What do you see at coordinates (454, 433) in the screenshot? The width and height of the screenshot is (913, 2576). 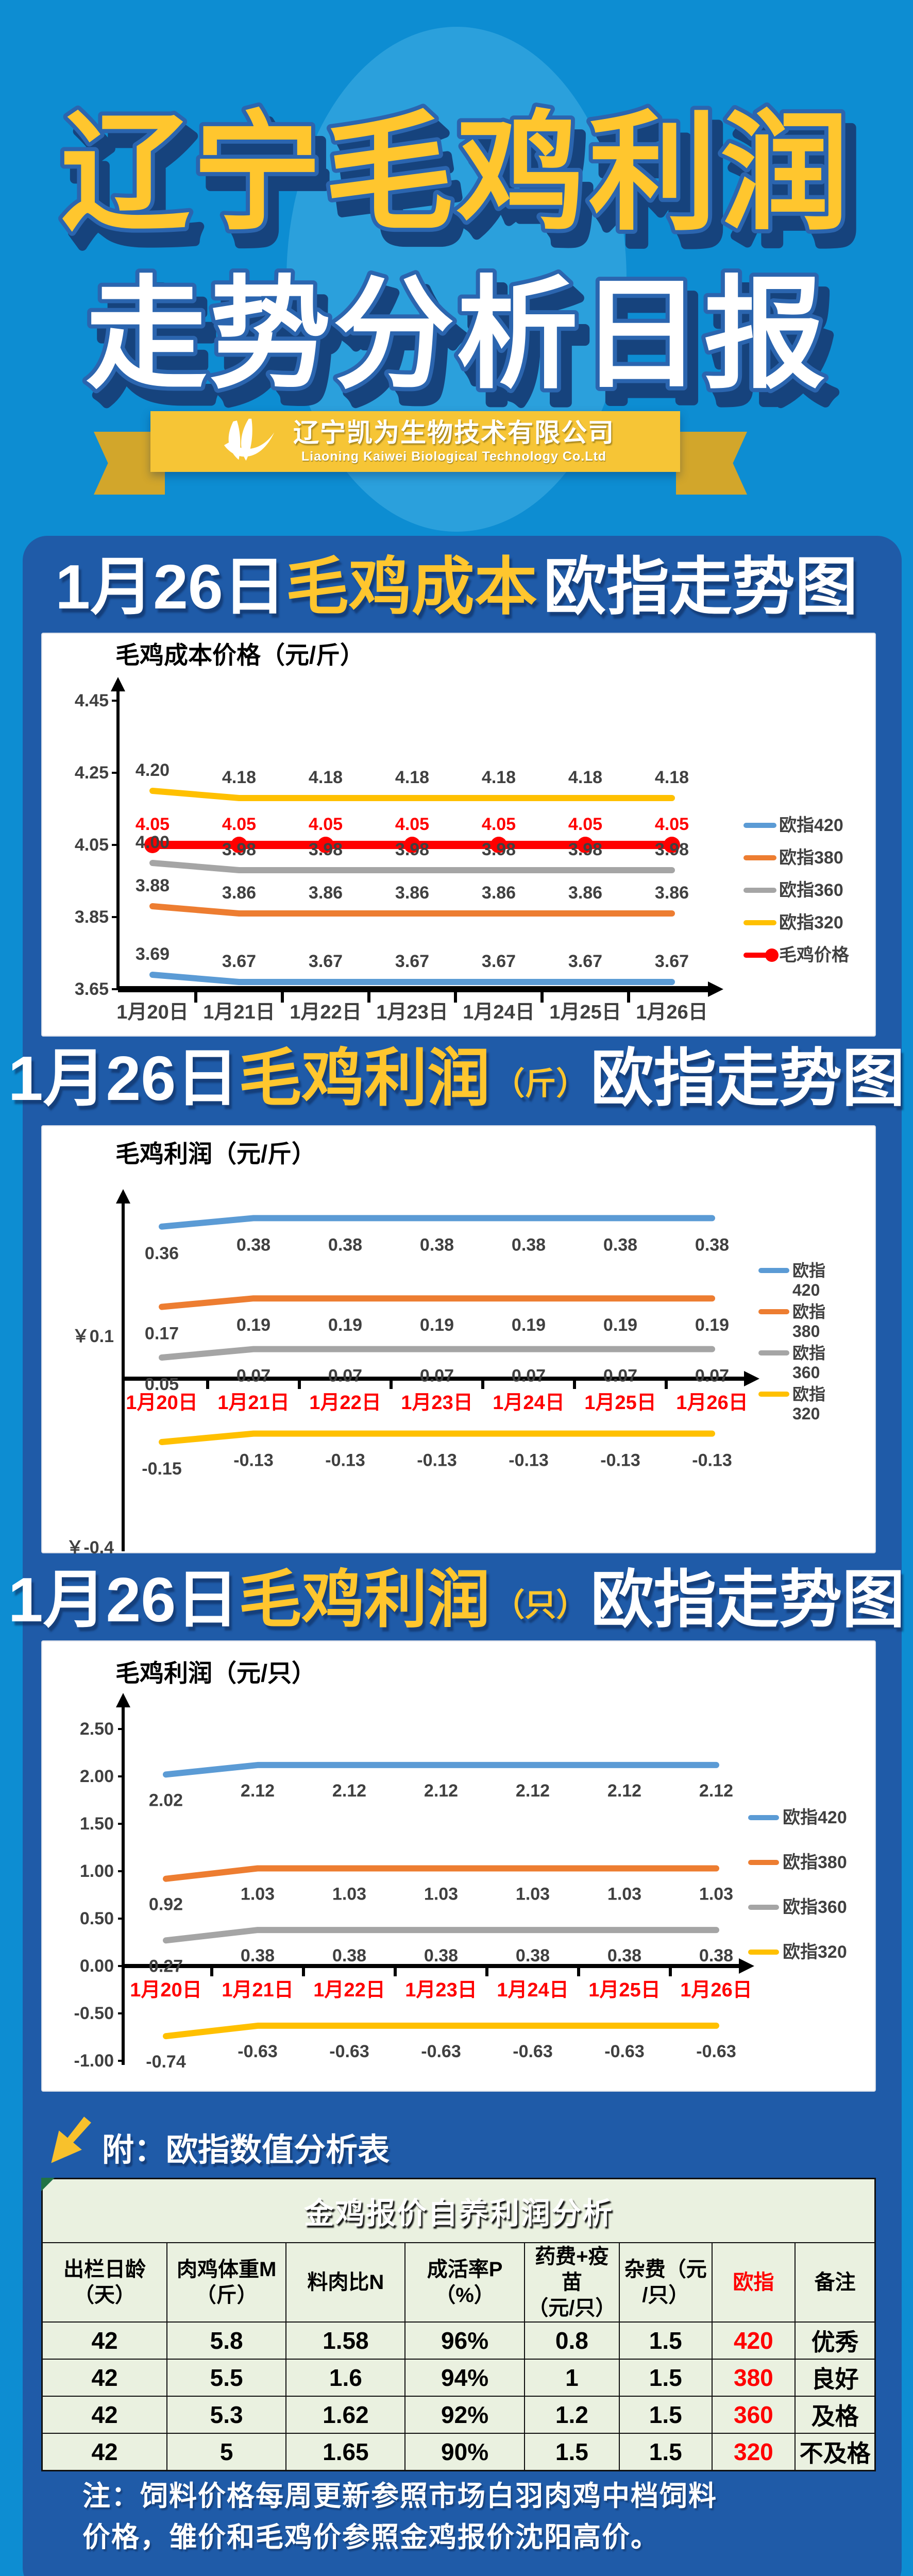 I see `company-name: 辽宁凯为生物技术有限公司` at bounding box center [454, 433].